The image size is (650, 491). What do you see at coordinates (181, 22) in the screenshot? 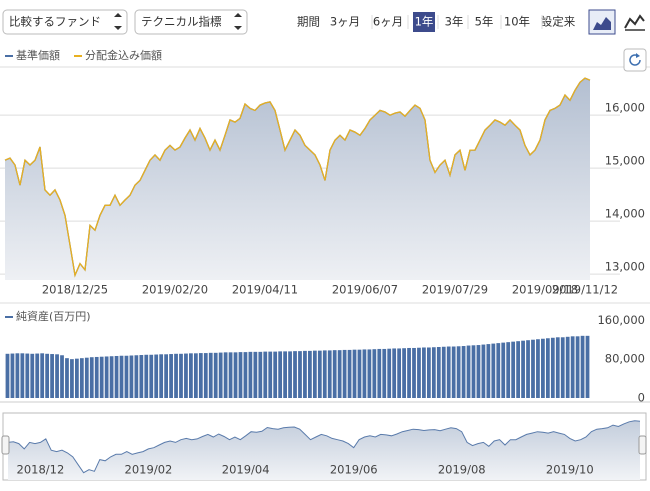
I see `dropdown-label: テクニカル指標` at bounding box center [181, 22].